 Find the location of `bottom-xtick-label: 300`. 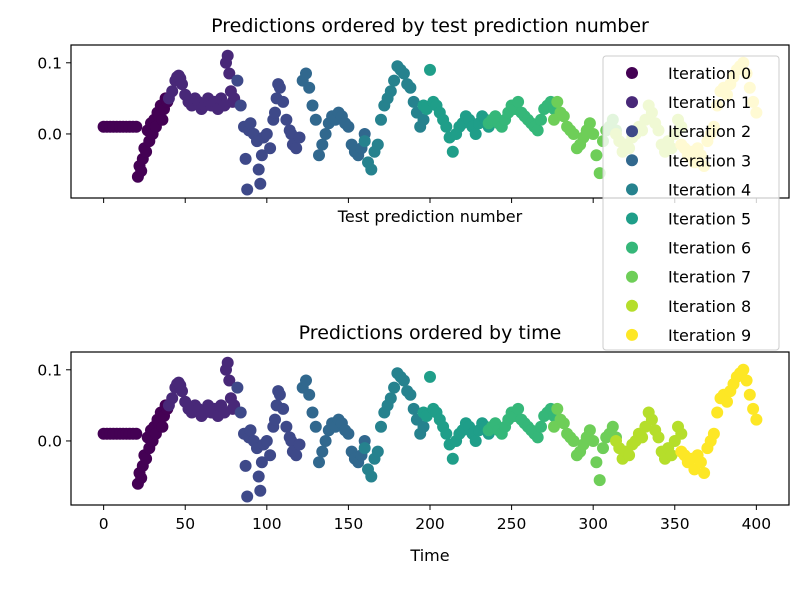

bottom-xtick-label: 300 is located at coordinates (593, 524).